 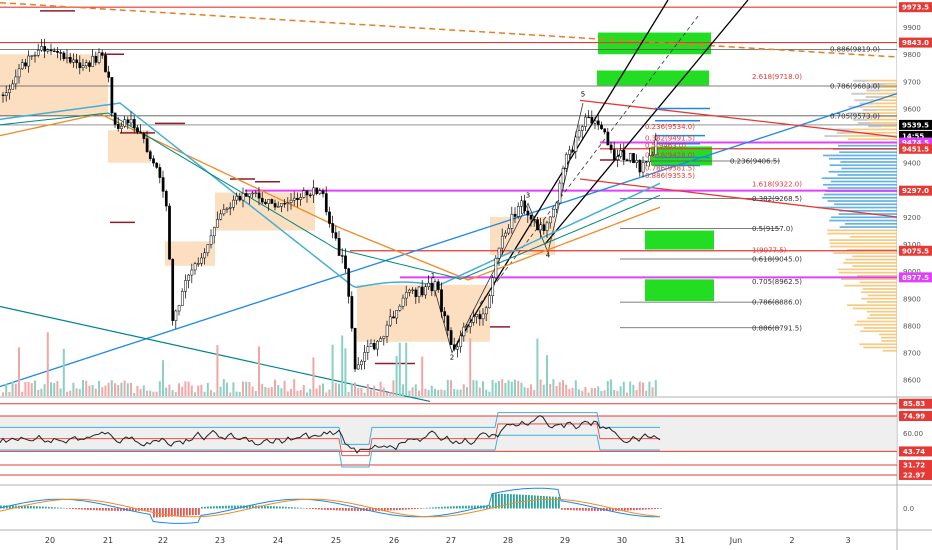 I want to click on price-tick-label: 9700, so click(x=912, y=82).